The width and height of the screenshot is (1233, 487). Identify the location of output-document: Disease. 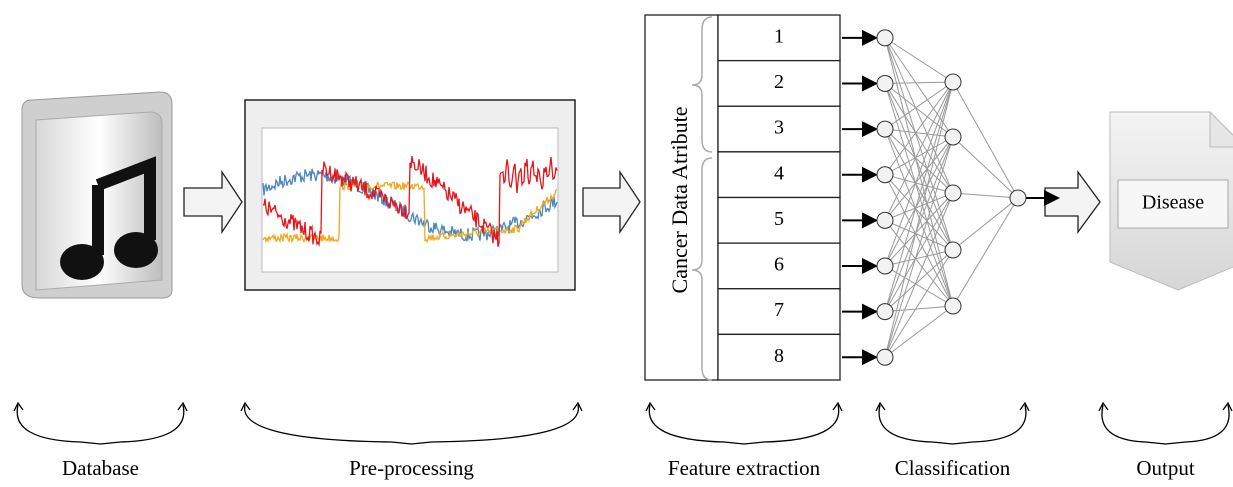
(1171, 200).